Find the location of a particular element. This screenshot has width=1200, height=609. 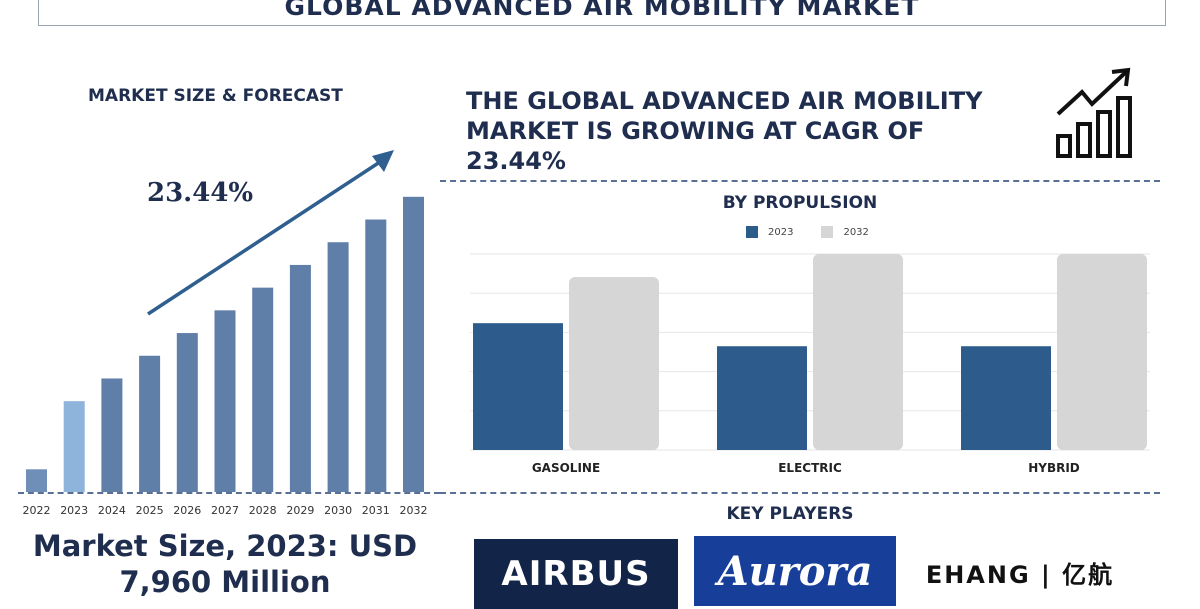

trend-arrow-line is located at coordinates (267, 236).